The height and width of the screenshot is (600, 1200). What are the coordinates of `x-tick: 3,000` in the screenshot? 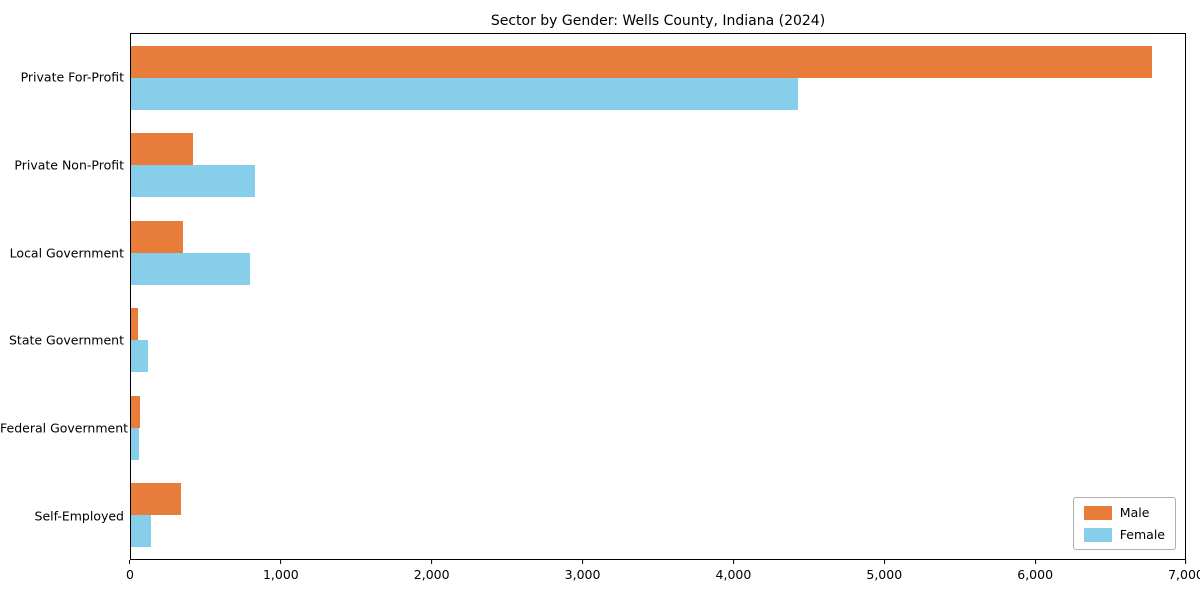 It's located at (582, 571).